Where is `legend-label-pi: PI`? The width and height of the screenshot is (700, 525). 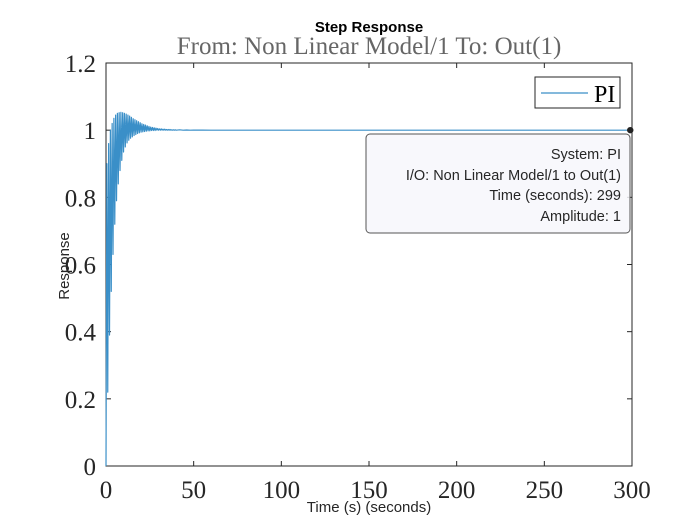 legend-label-pi: PI is located at coordinates (604, 95).